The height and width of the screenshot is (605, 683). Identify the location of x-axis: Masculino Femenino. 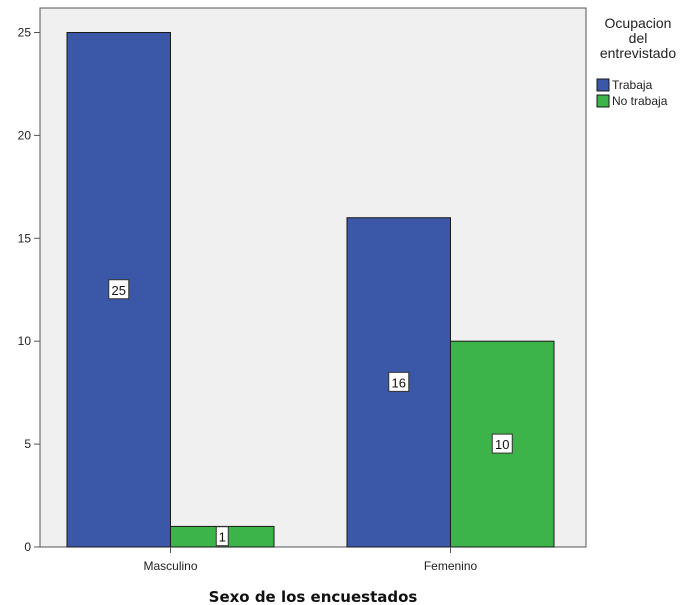
(310, 560).